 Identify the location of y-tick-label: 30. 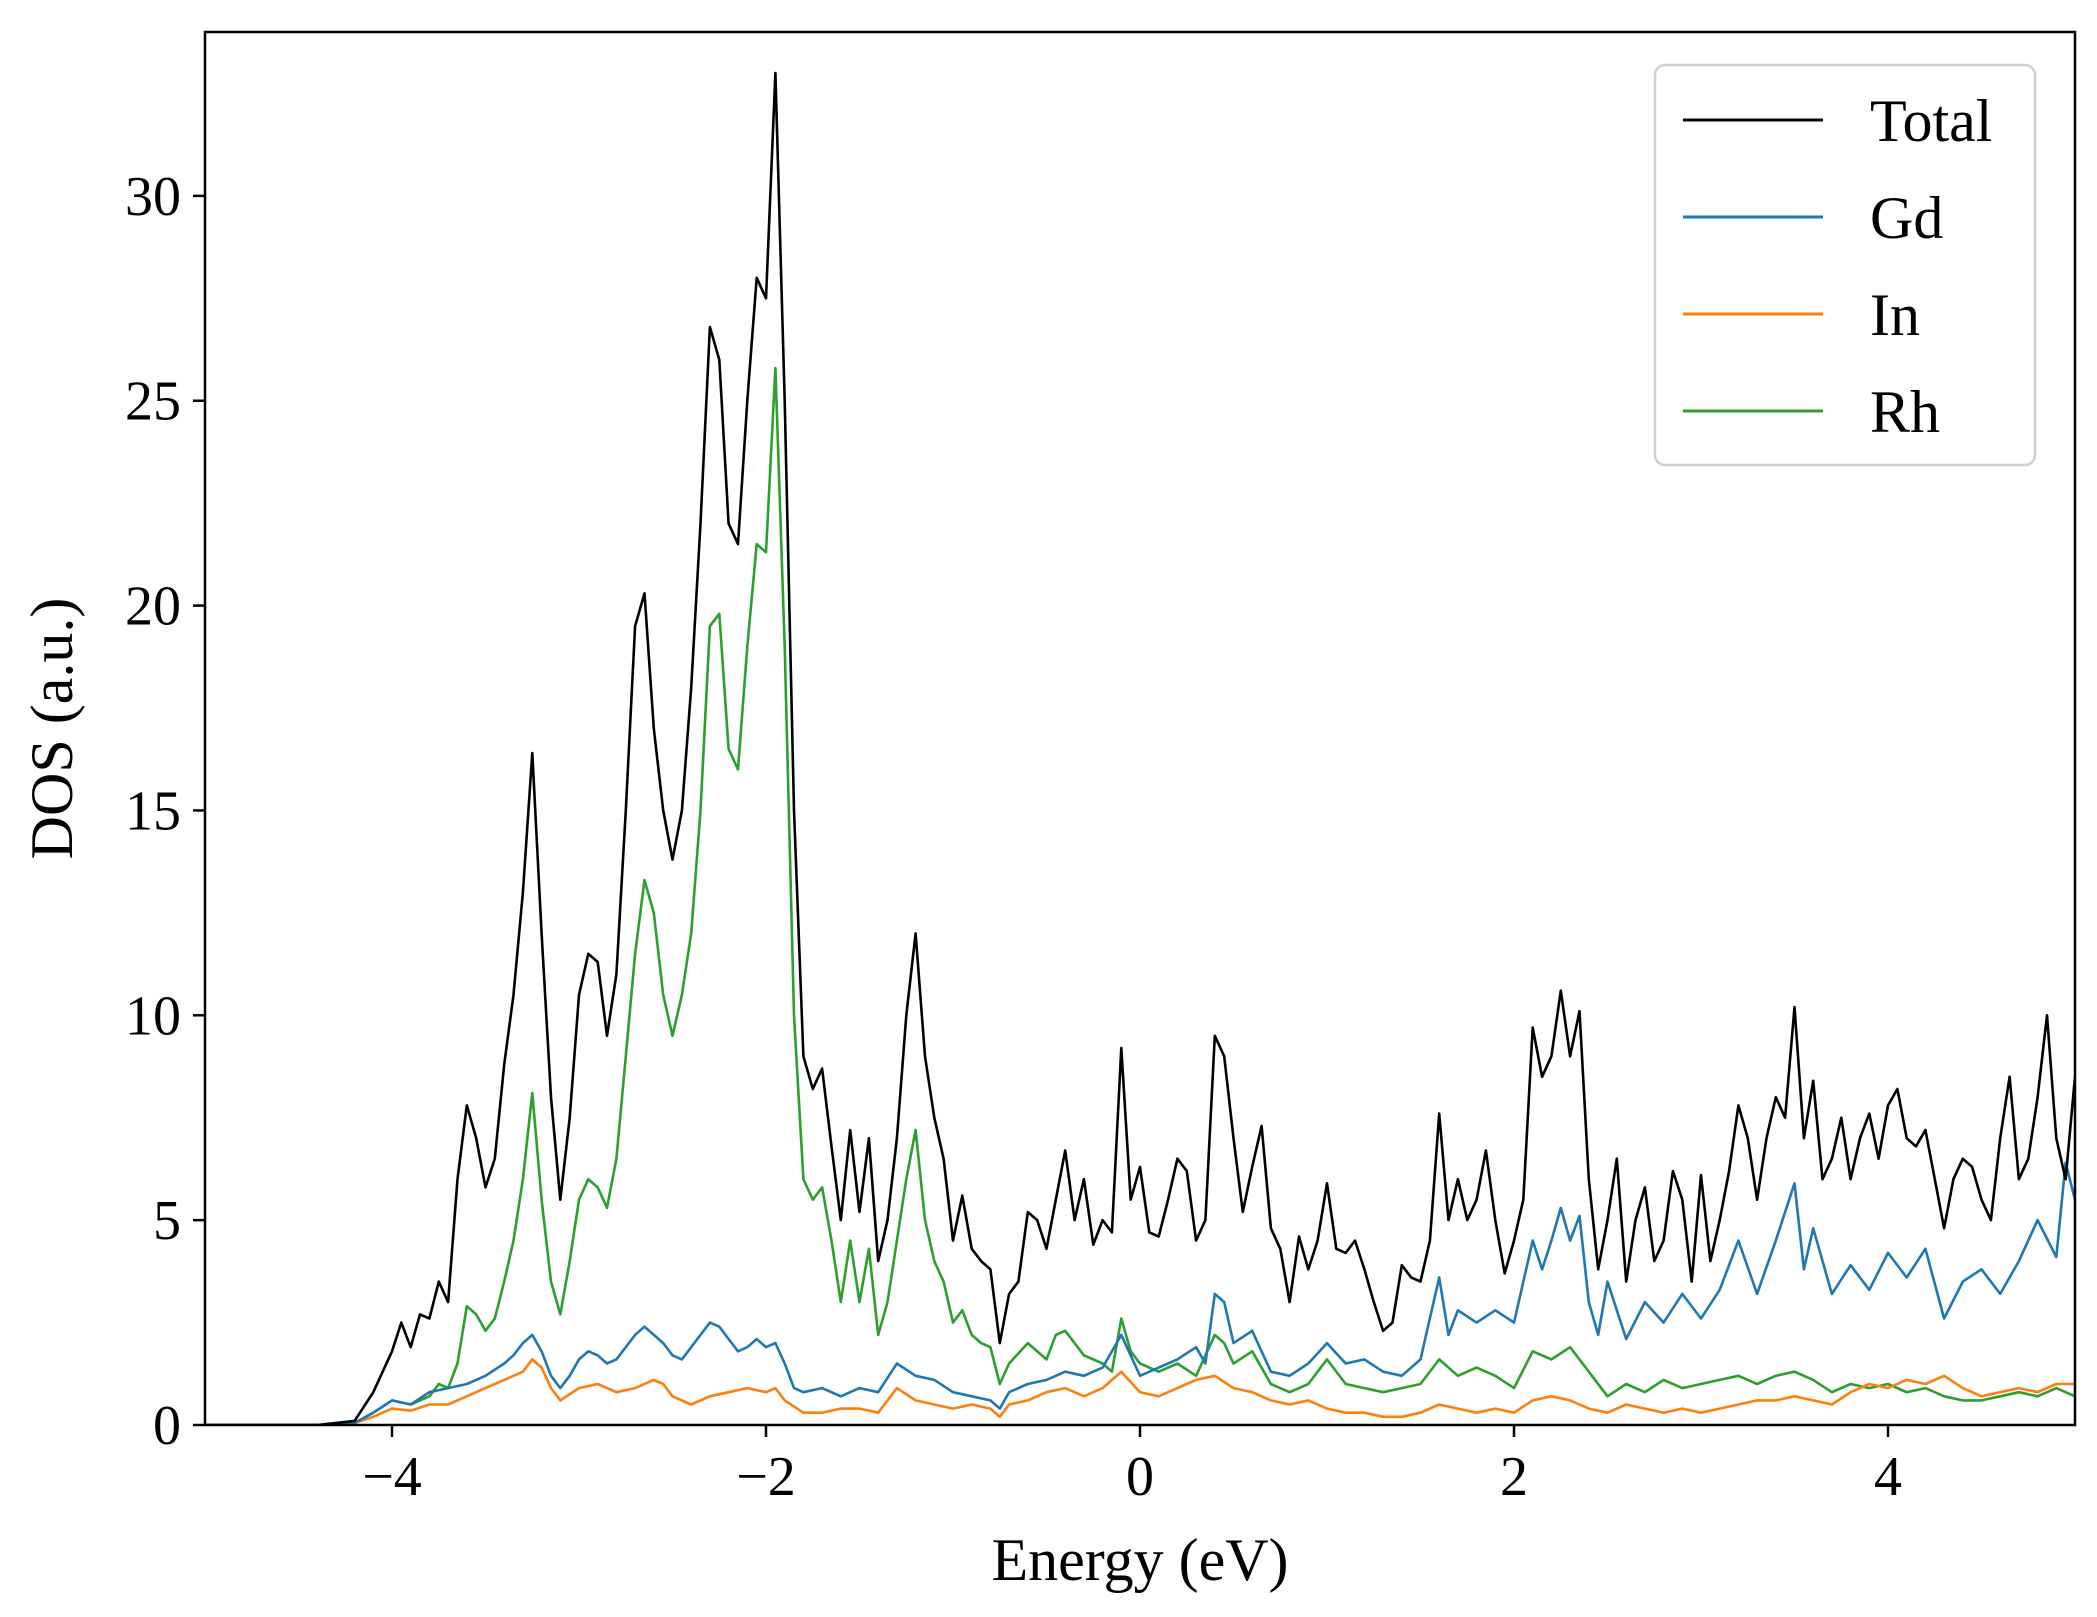
(153, 197).